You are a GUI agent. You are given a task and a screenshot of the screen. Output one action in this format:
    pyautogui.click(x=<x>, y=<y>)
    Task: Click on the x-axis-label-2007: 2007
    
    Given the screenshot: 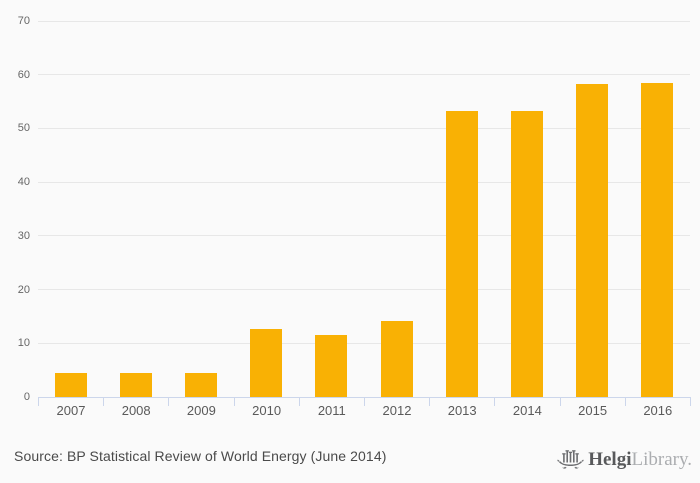 What is the action you would take?
    pyautogui.click(x=71, y=410)
    